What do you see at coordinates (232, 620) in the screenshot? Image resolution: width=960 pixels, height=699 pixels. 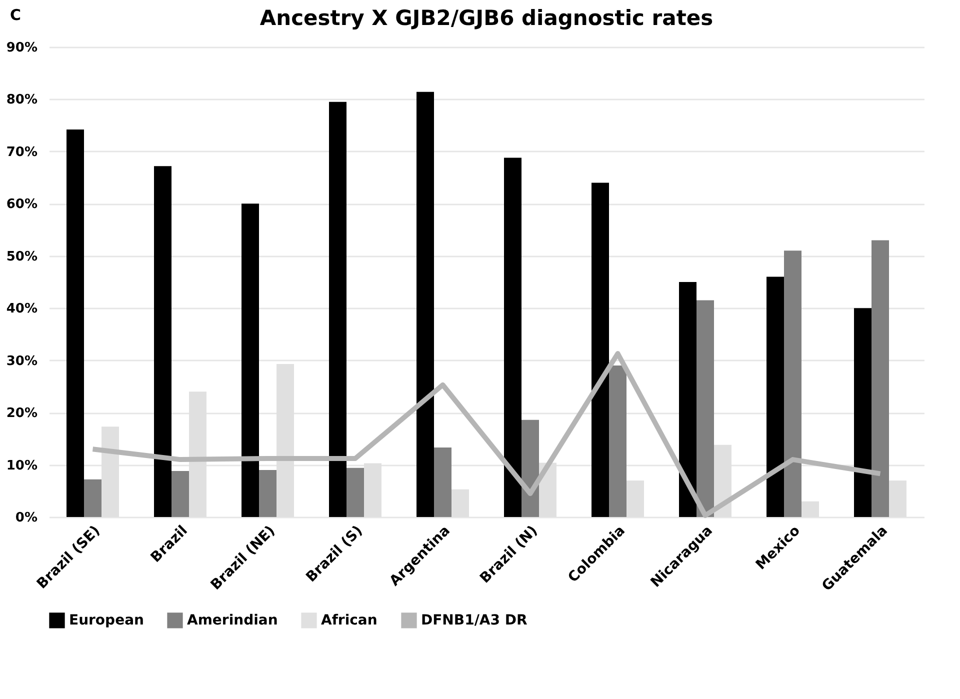 I see `legend-label: Amerindian` at bounding box center [232, 620].